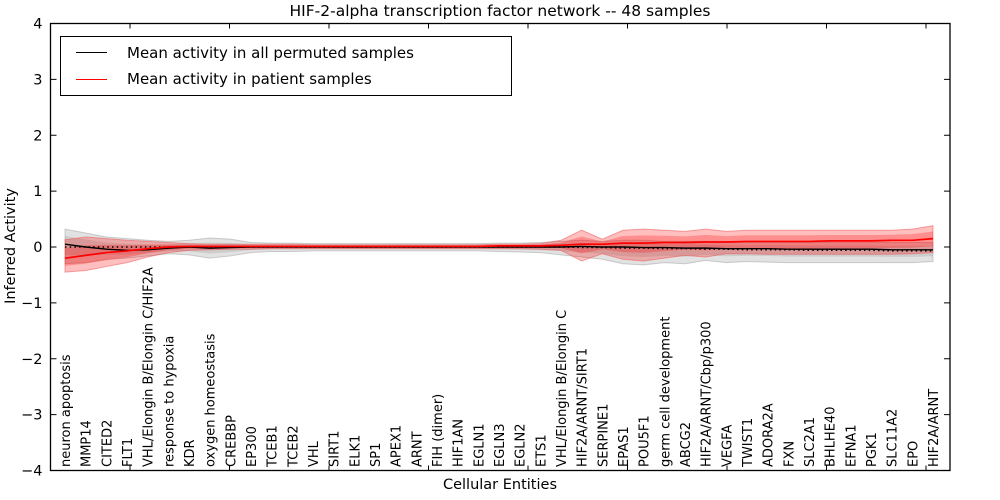 The width and height of the screenshot is (1000, 500). Describe the element at coordinates (934, 428) in the screenshot. I see `x-tick-label: HIF2A/ARNT` at that location.